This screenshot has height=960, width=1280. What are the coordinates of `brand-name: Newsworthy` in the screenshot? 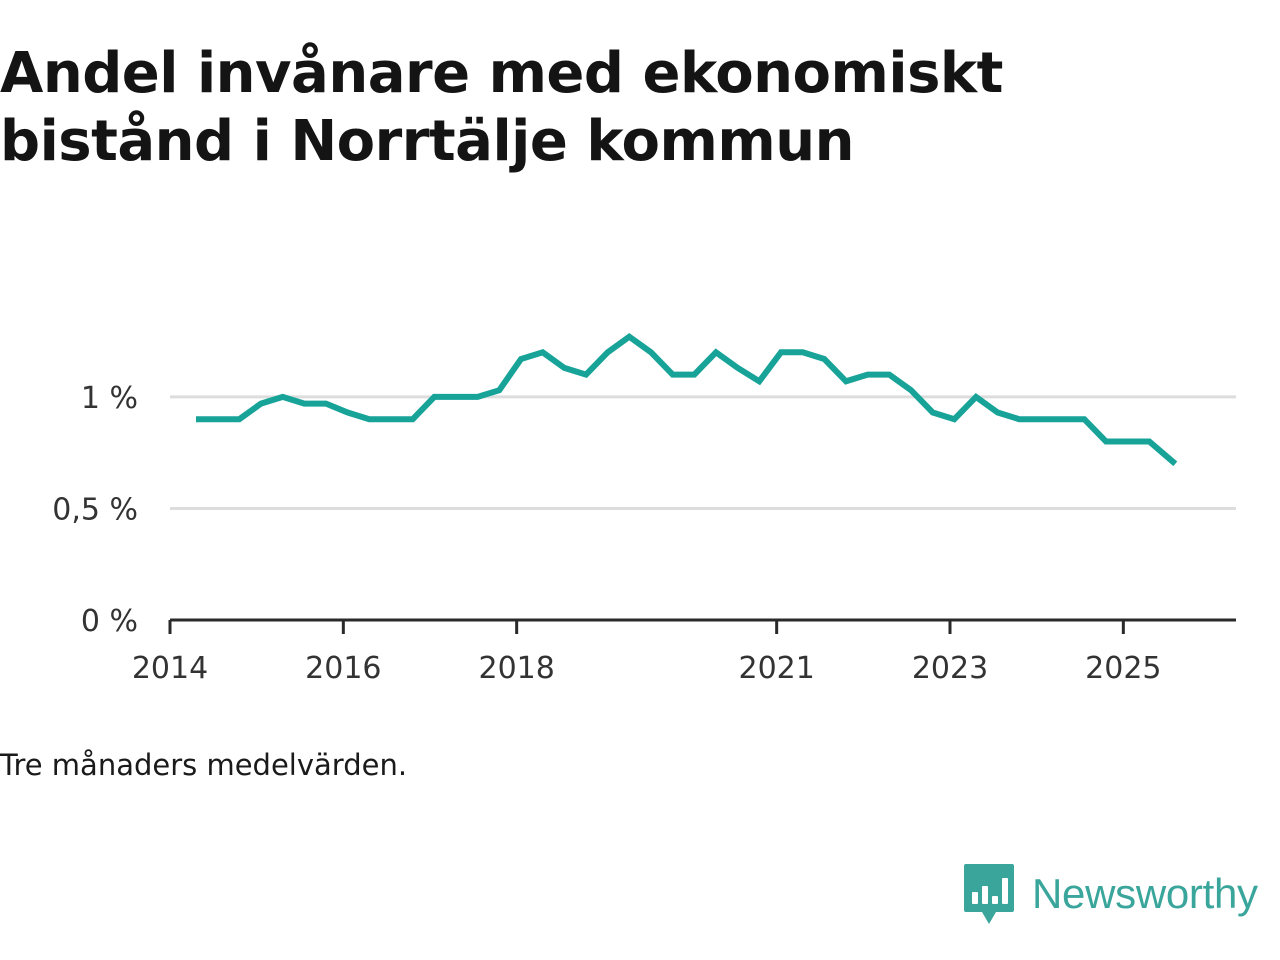 It's located at (1145, 893).